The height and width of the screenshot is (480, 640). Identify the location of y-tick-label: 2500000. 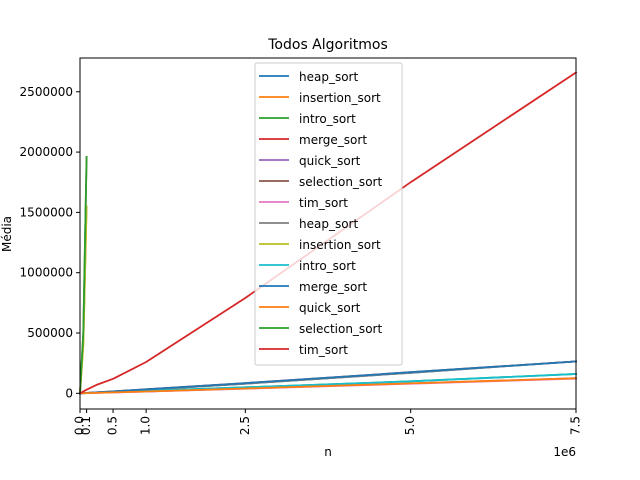
(46, 92).